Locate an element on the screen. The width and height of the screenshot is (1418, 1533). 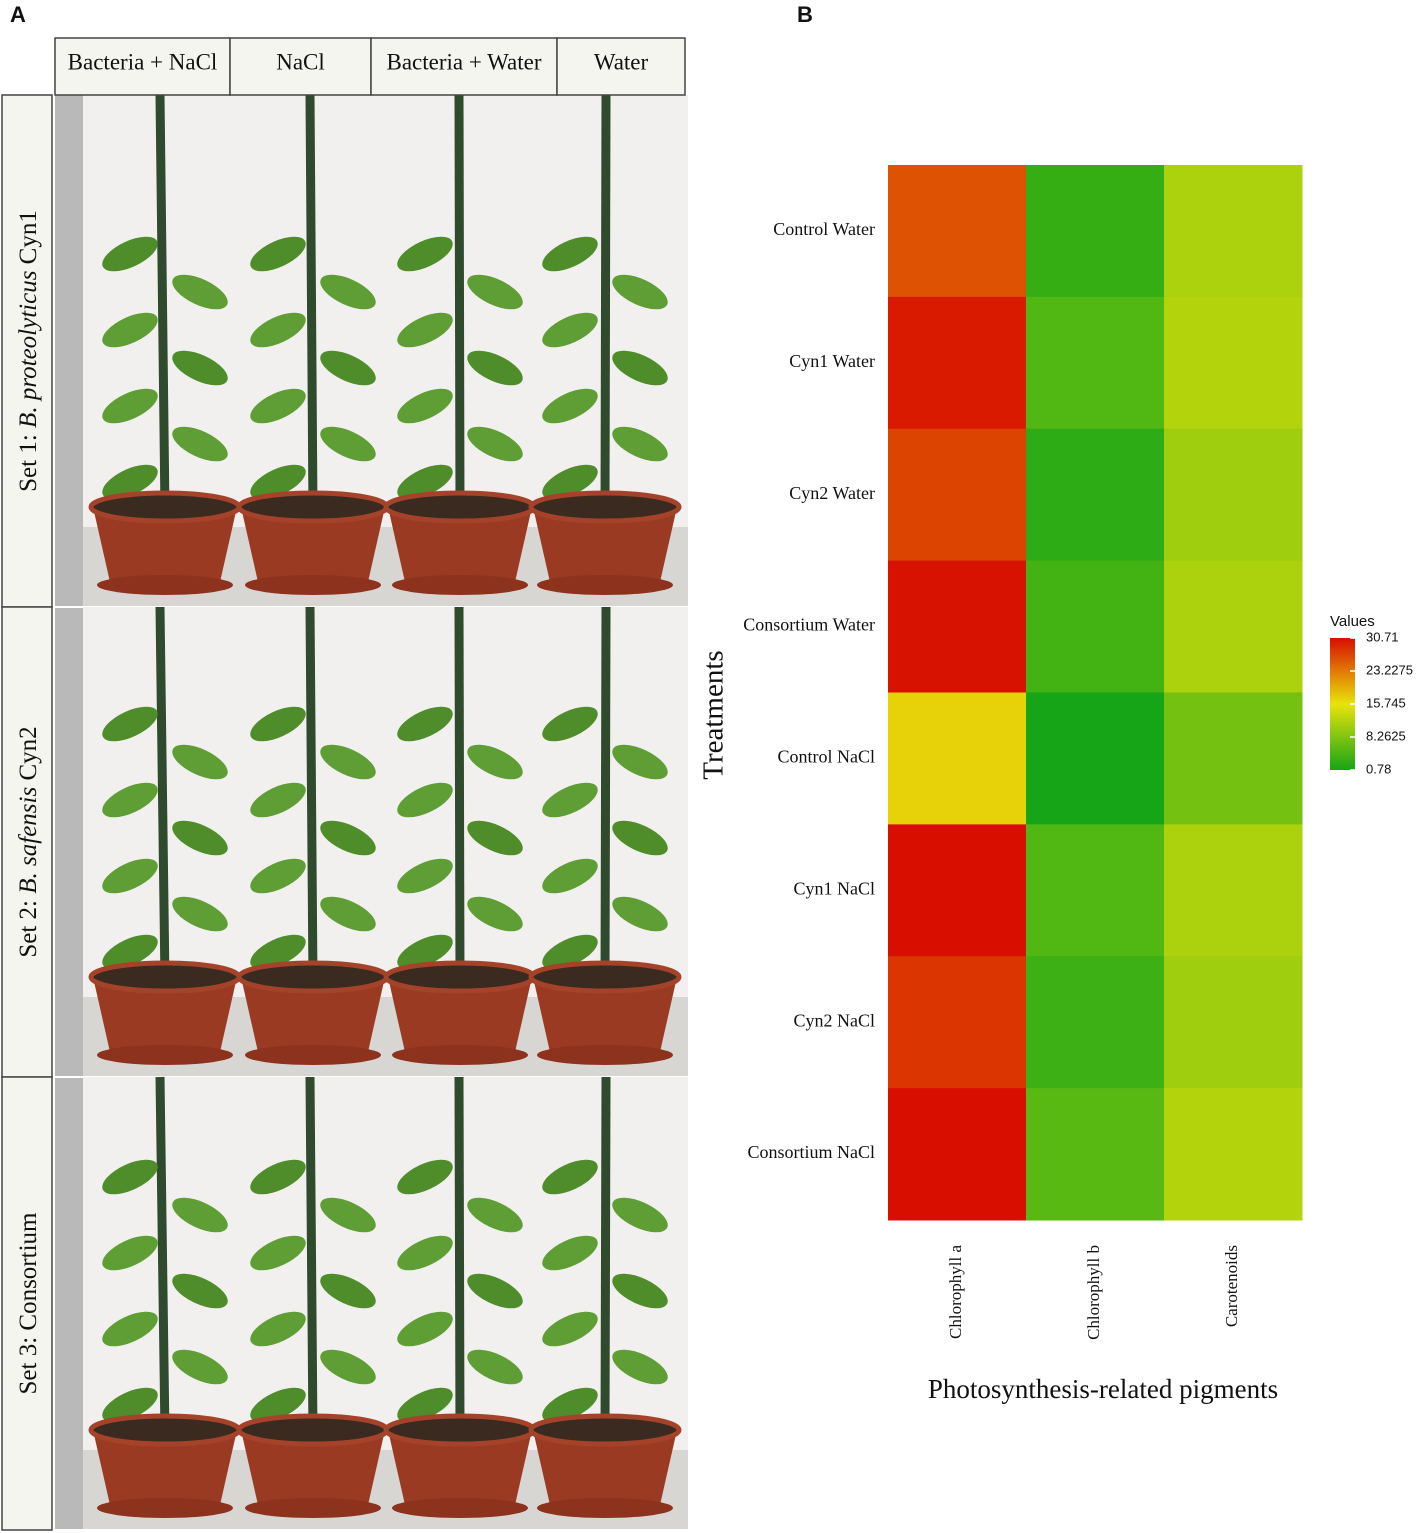
column-header: Water is located at coordinates (621, 61).